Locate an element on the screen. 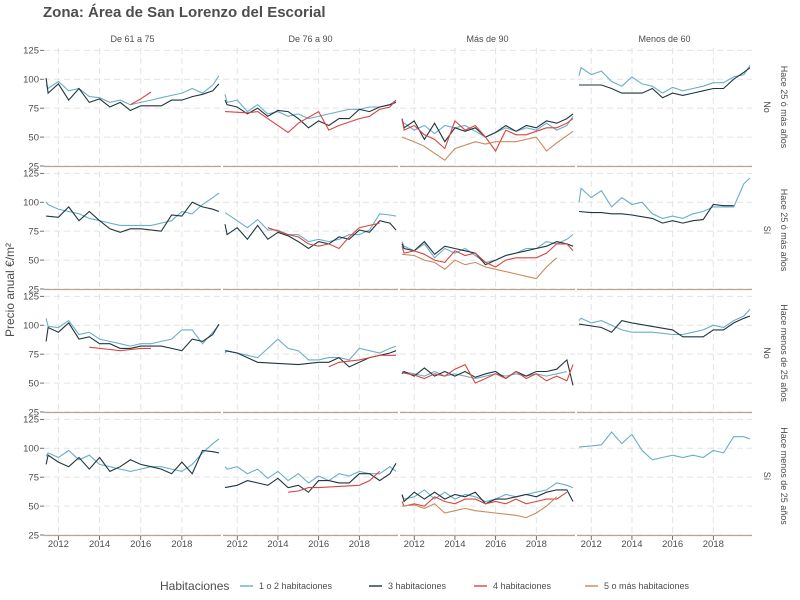 This screenshot has width=800, height=600. panel-r2-c3 is located at coordinates (664, 354).